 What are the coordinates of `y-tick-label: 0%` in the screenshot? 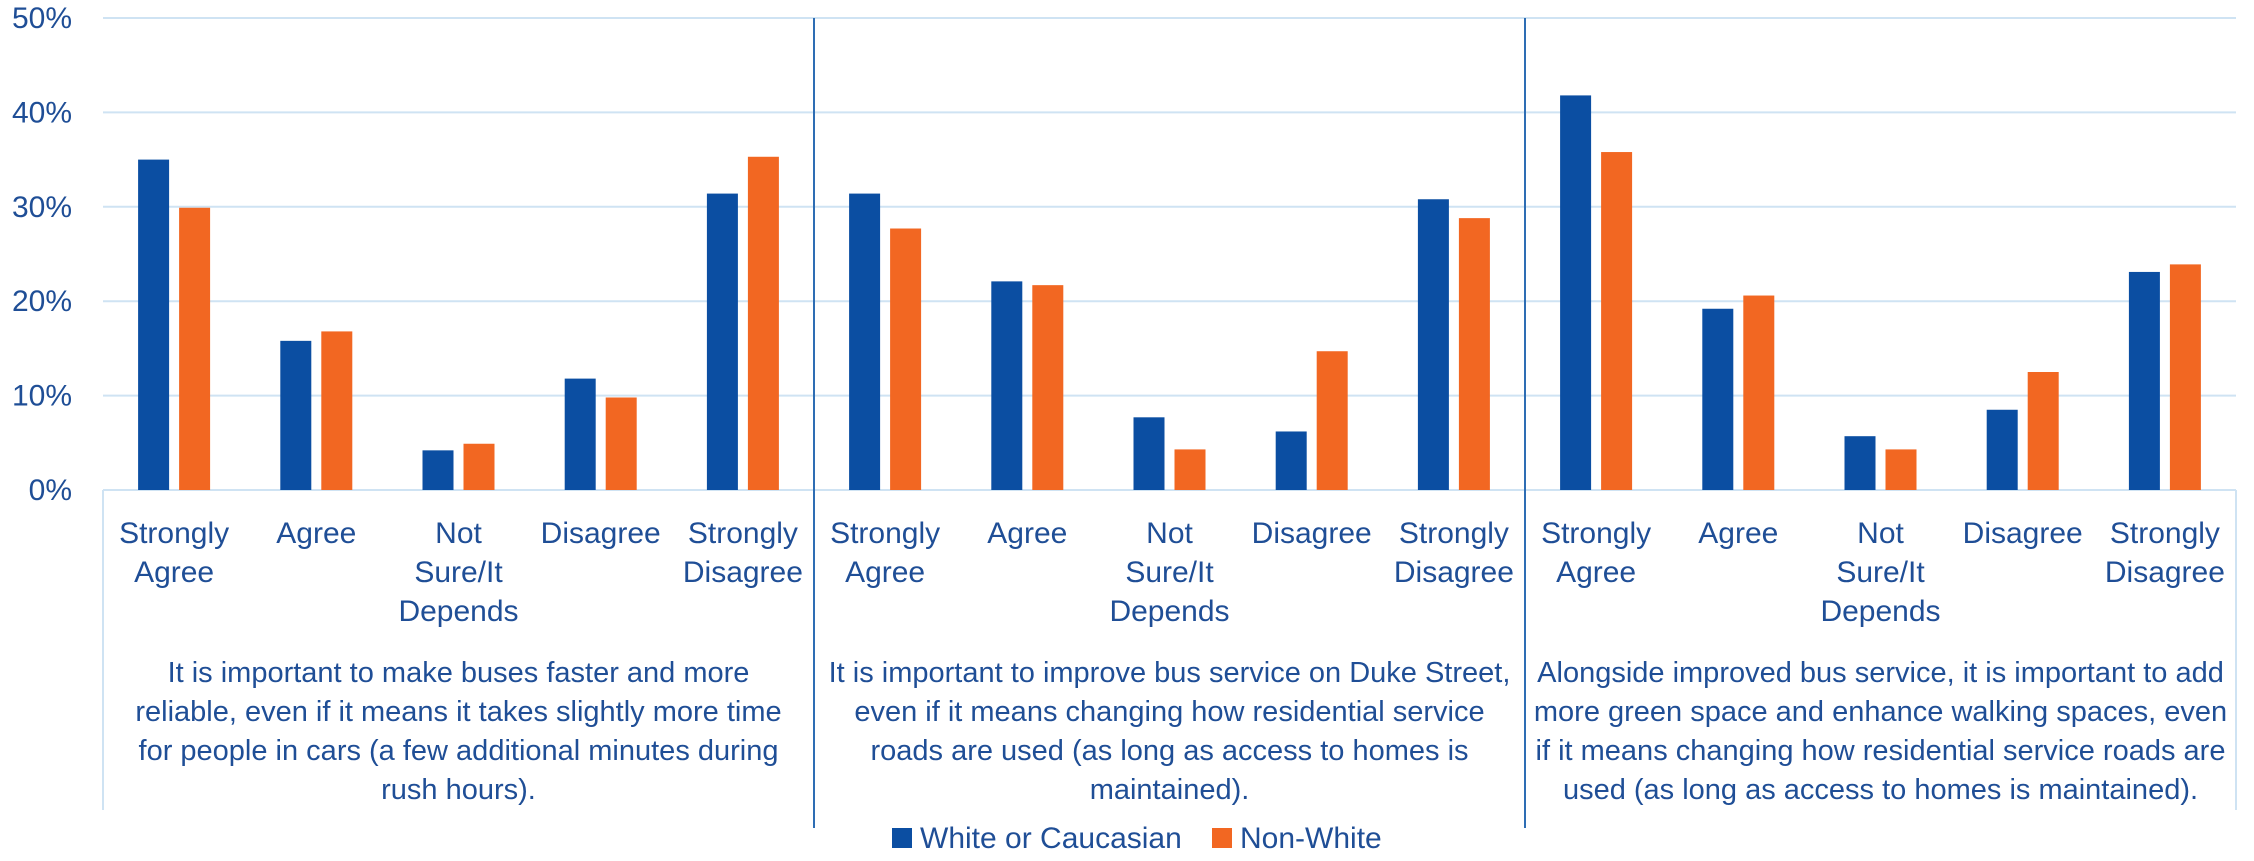 It's located at (50, 490).